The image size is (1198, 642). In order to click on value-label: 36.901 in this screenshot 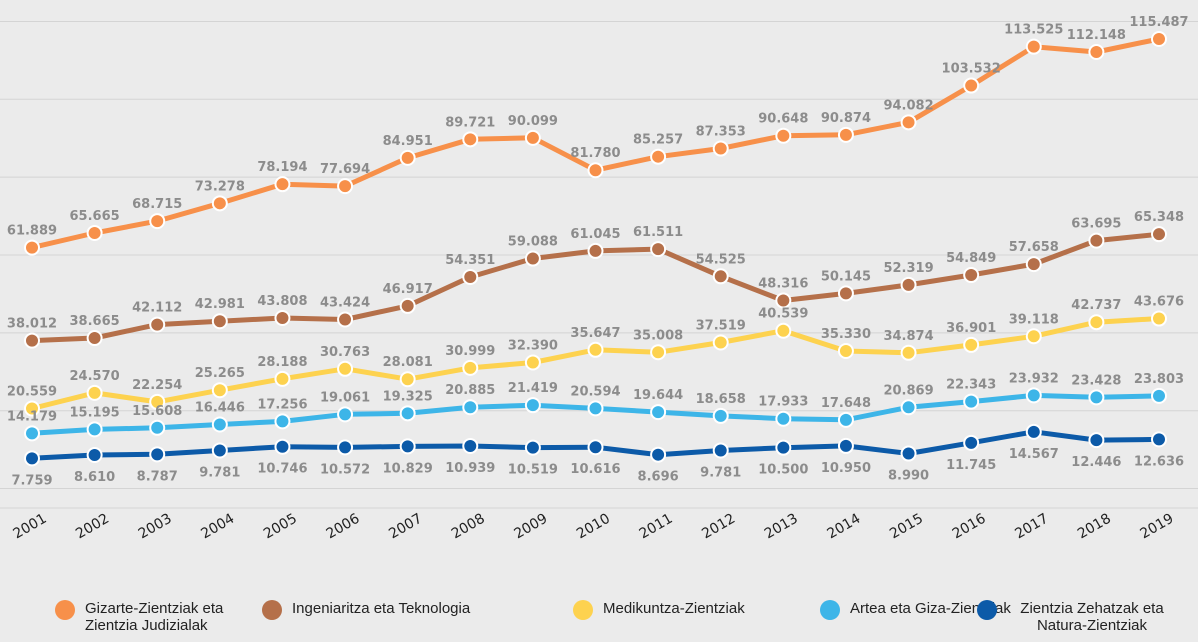, I will do `click(971, 328)`.